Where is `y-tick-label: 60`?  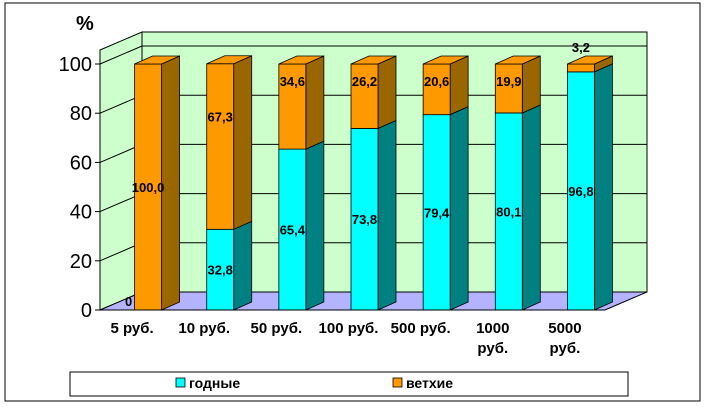 y-tick-label: 60 is located at coordinates (81, 163).